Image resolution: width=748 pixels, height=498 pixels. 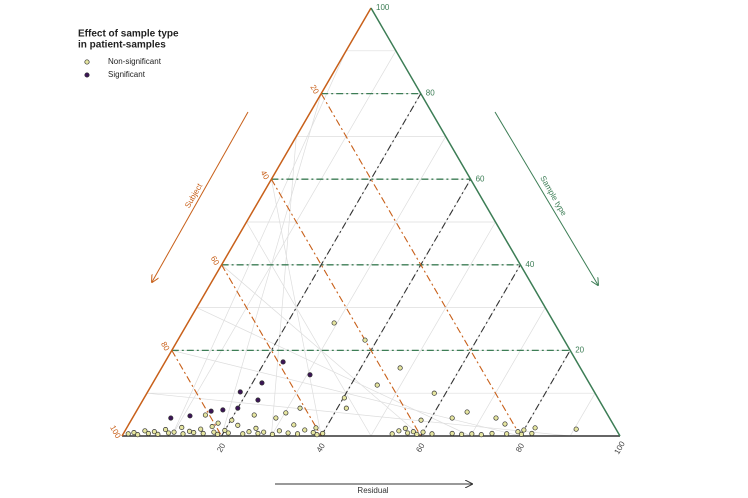 What do you see at coordinates (383, 7) in the screenshot?
I see `sample-type-tick-label: 100` at bounding box center [383, 7].